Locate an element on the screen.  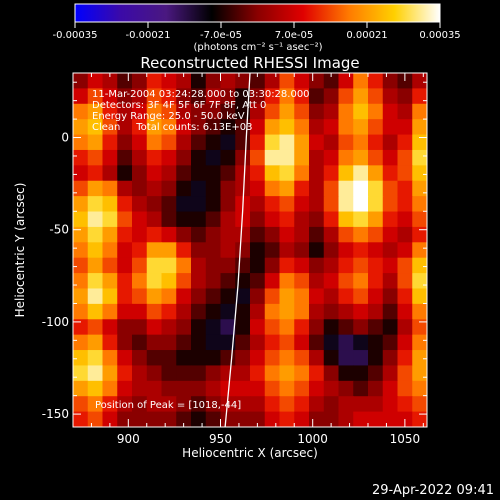
solar-limb-layer is located at coordinates (237, 250).